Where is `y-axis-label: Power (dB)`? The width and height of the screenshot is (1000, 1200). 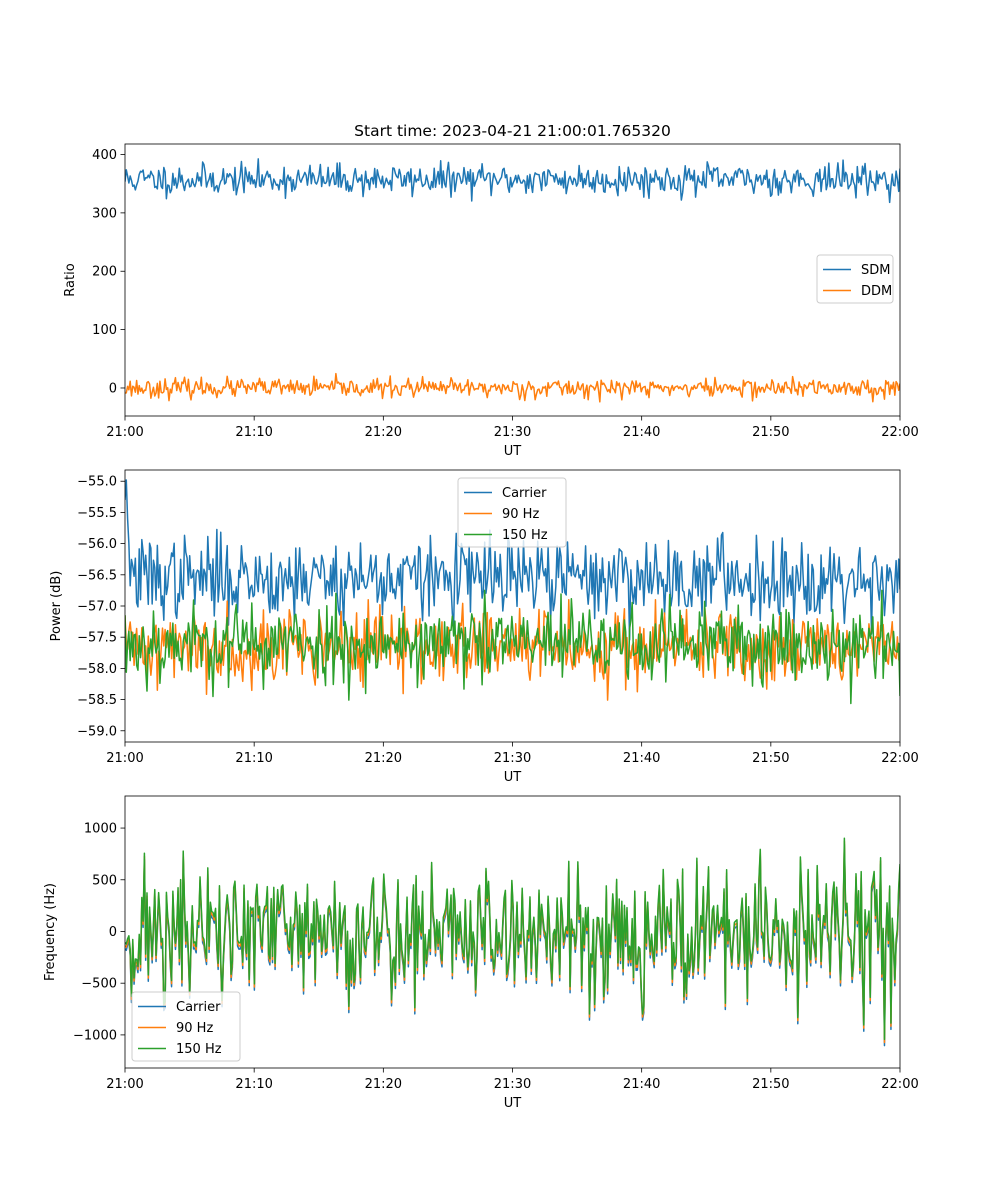 y-axis-label: Power (dB) is located at coordinates (56, 606).